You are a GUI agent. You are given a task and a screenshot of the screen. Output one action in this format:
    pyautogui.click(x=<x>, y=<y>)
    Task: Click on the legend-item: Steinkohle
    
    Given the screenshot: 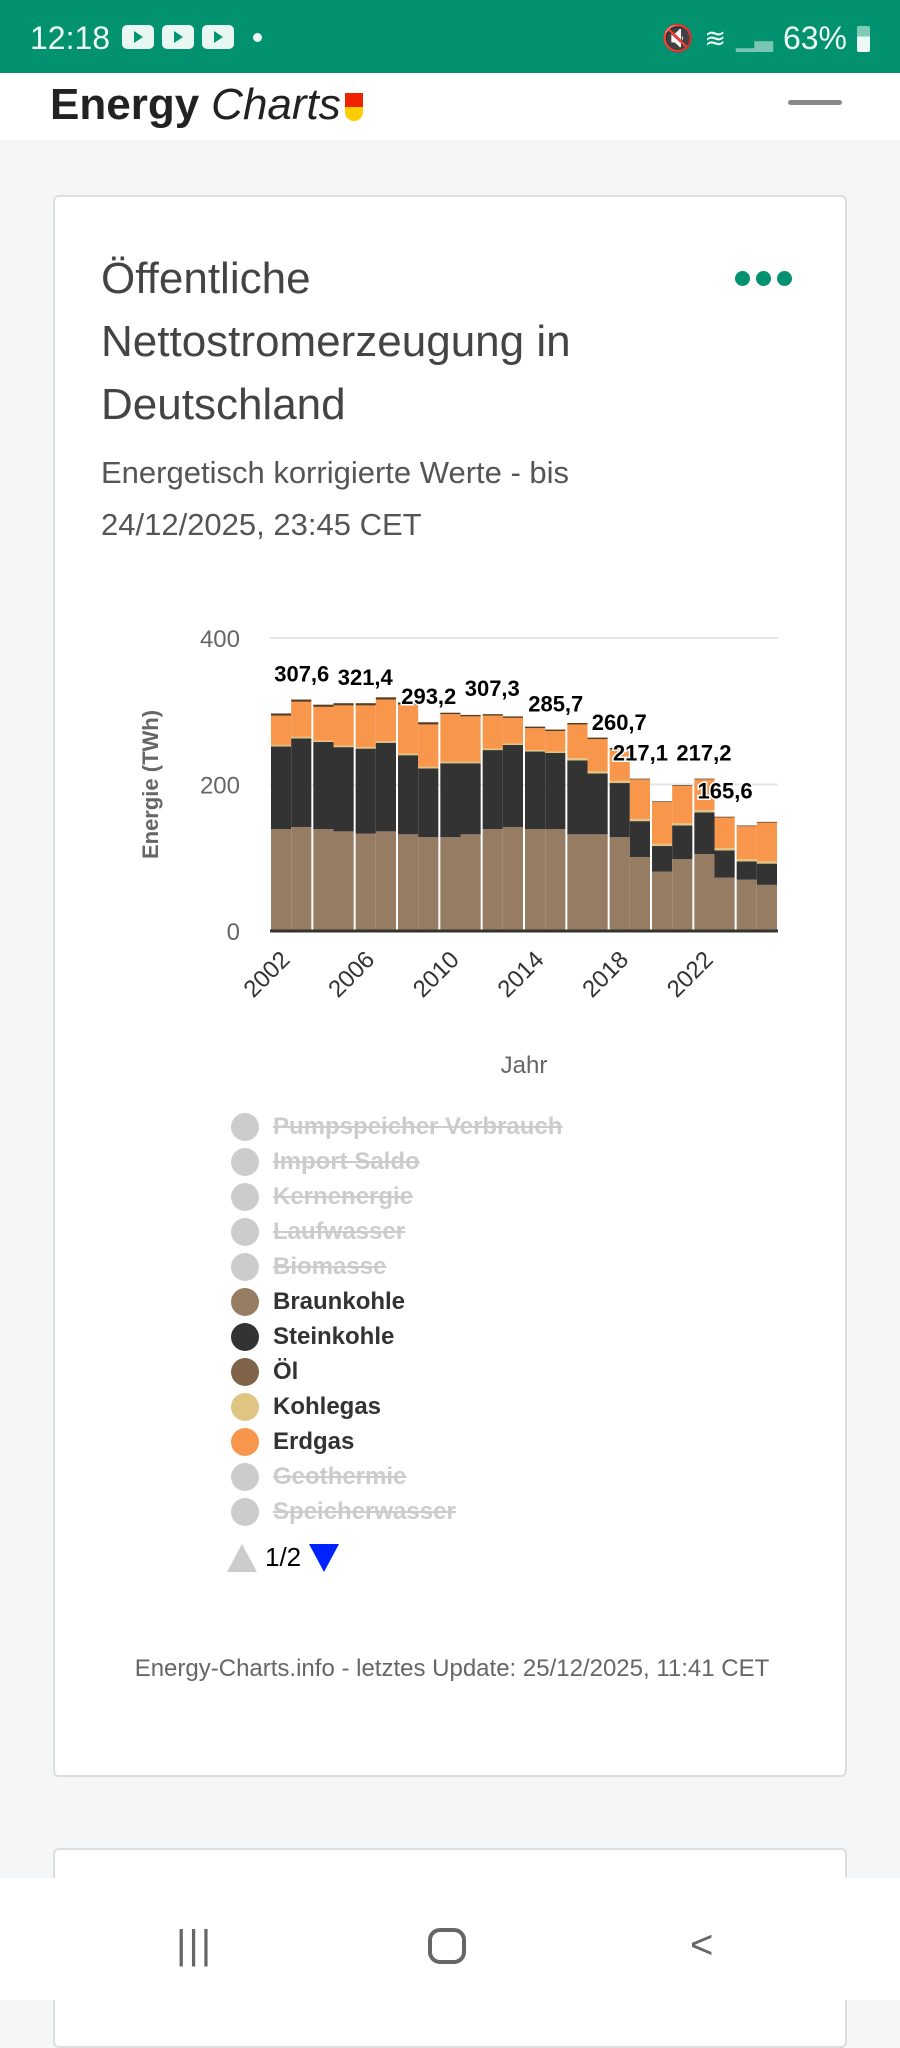 What is the action you would take?
    pyautogui.click(x=396, y=1336)
    